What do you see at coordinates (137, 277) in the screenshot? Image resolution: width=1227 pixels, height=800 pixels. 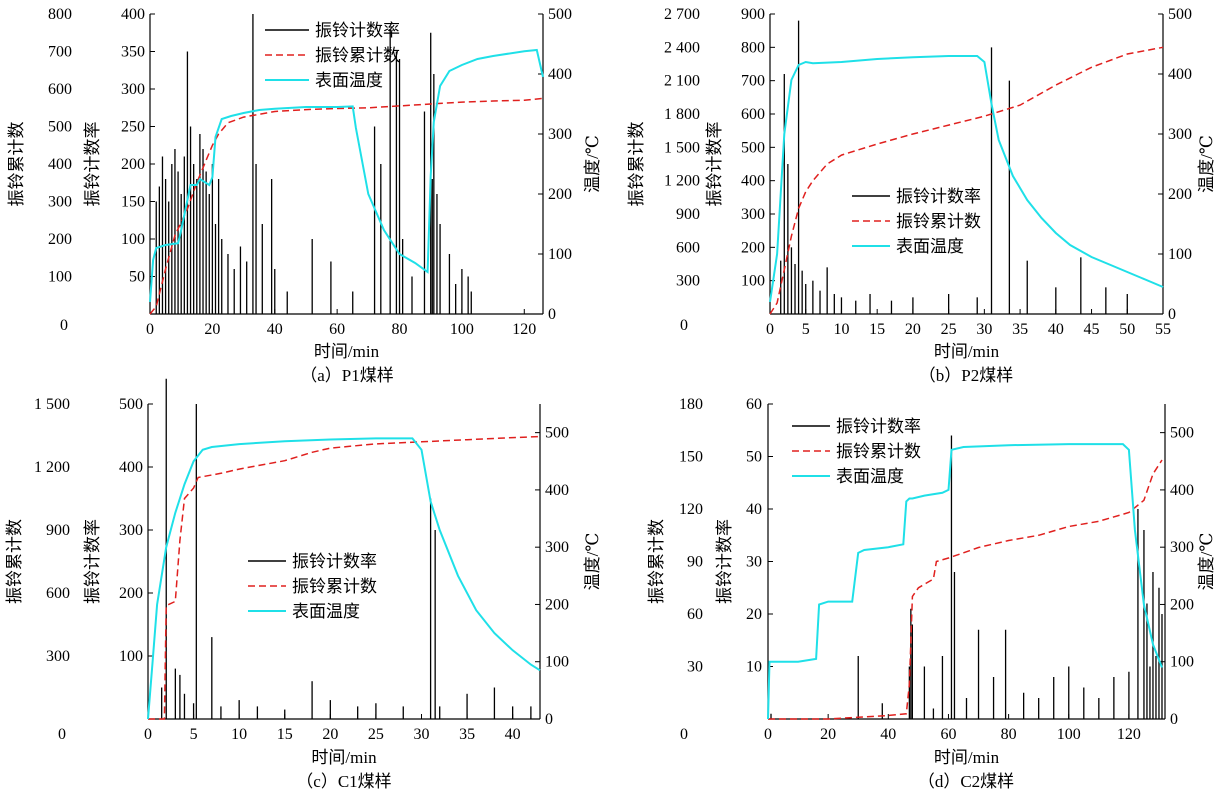 I see `inner-y-tick-label: 50` at bounding box center [137, 277].